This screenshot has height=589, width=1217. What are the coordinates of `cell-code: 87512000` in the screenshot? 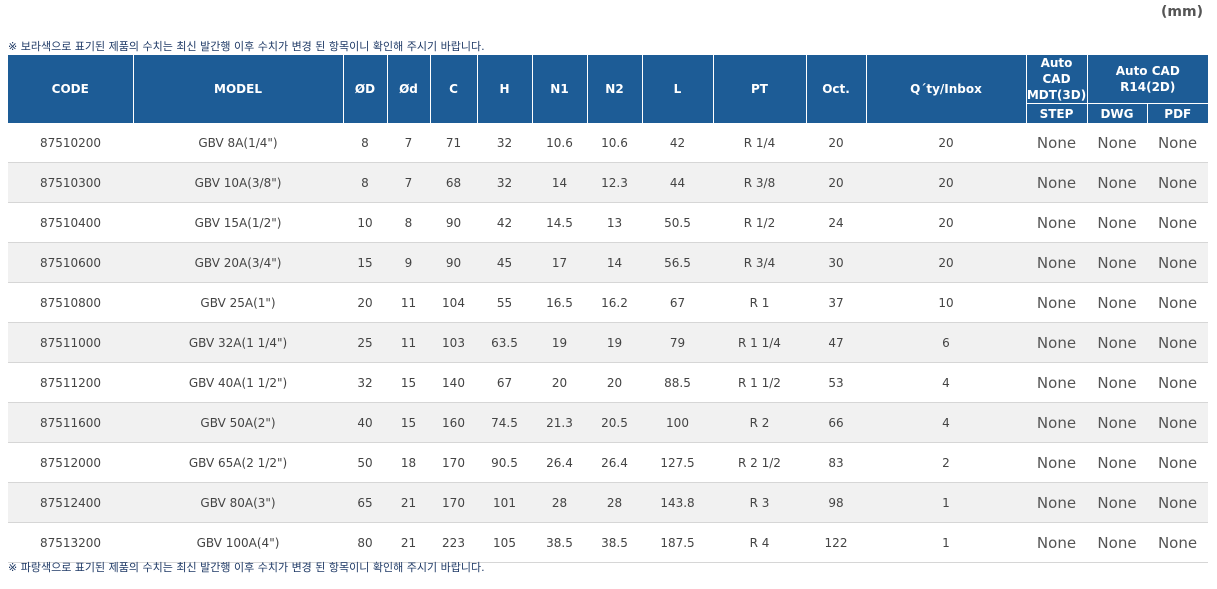 It's located at (70, 462).